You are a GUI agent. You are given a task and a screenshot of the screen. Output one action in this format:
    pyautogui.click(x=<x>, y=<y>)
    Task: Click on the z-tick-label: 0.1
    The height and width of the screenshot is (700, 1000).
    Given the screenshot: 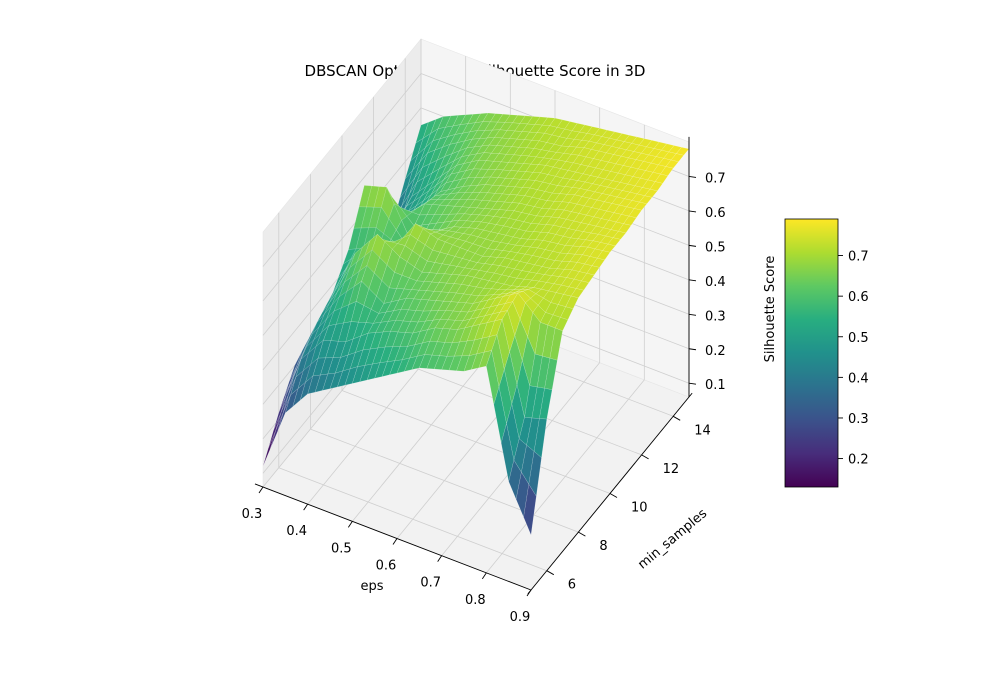 What is the action you would take?
    pyautogui.click(x=715, y=385)
    